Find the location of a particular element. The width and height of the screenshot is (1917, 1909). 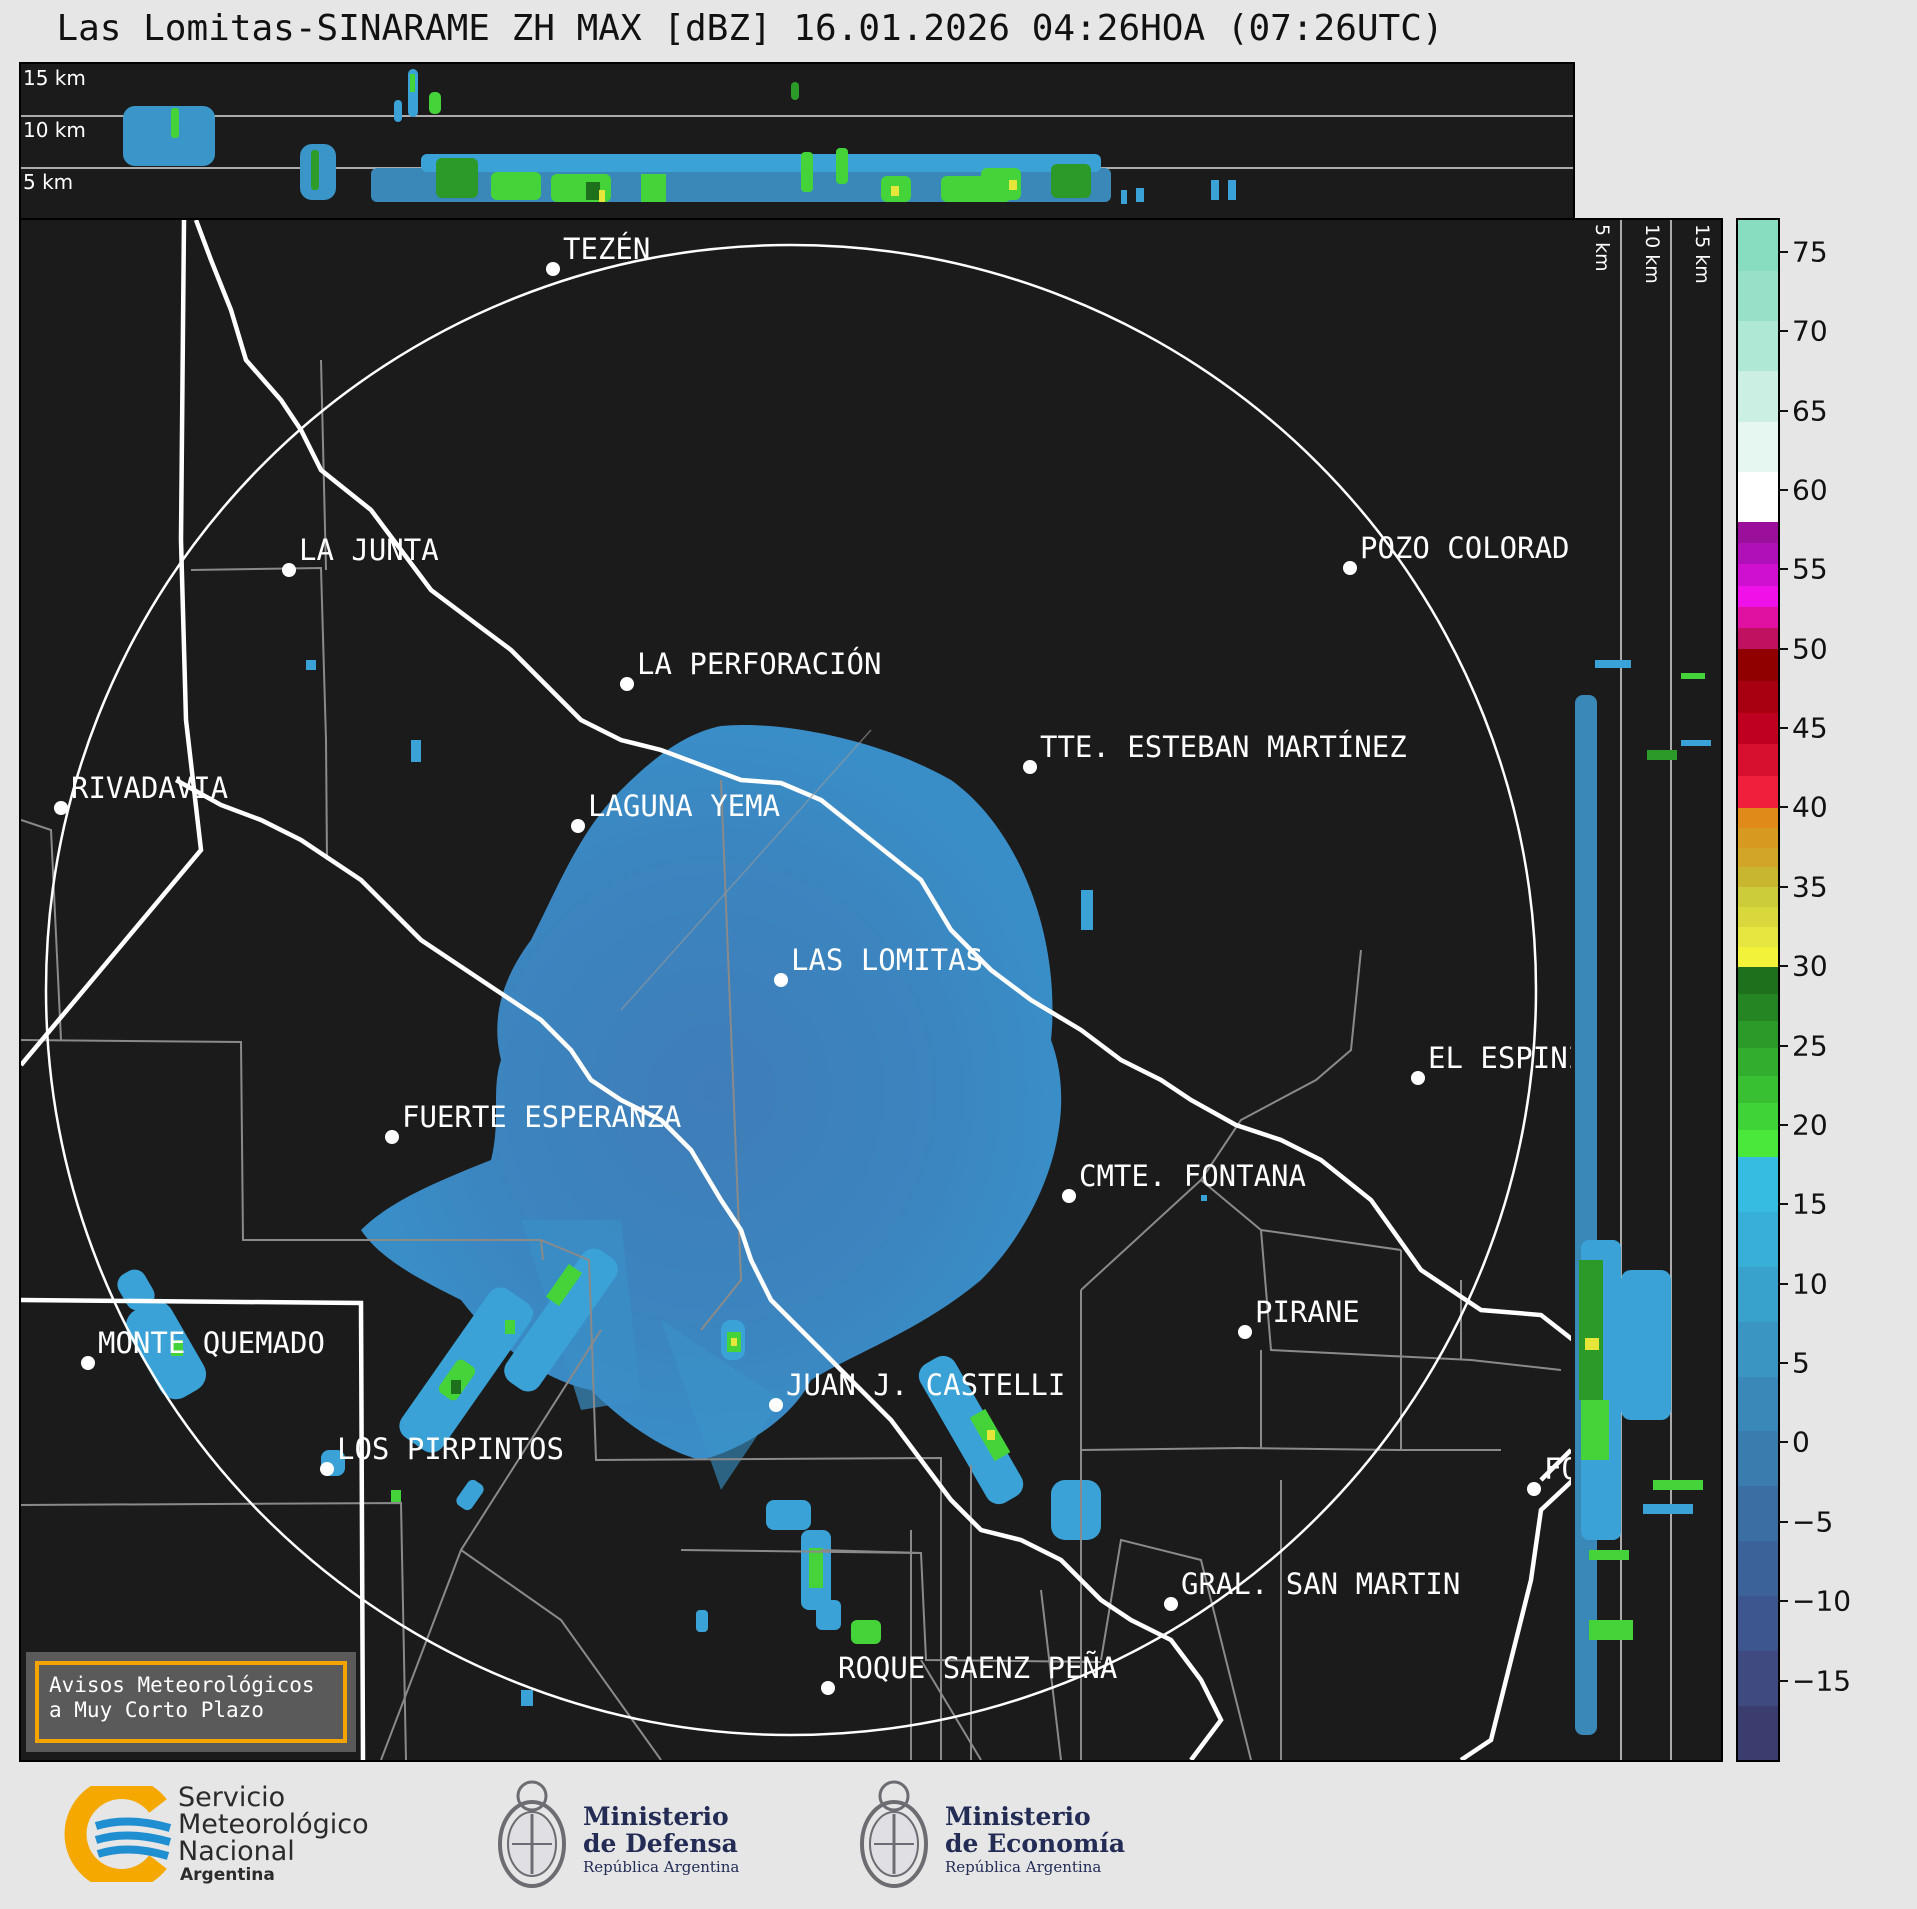

color-scale-tick-label: 75 is located at coordinates (1810, 252).